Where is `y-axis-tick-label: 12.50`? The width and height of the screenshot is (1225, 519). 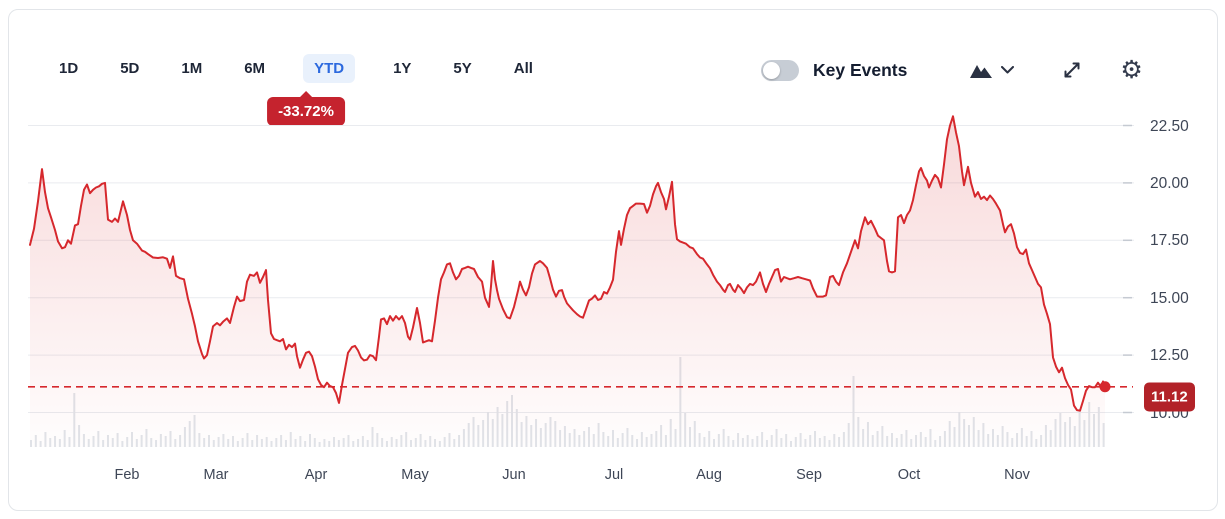
y-axis-tick-label: 12.50 is located at coordinates (1169, 356).